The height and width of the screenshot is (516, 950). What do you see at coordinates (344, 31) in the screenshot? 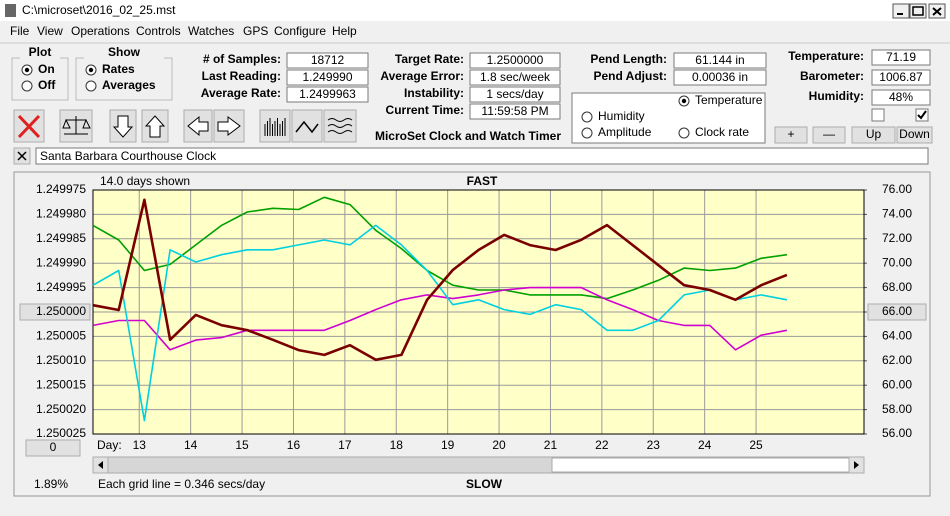
I see `menu-item: Help` at bounding box center [344, 31].